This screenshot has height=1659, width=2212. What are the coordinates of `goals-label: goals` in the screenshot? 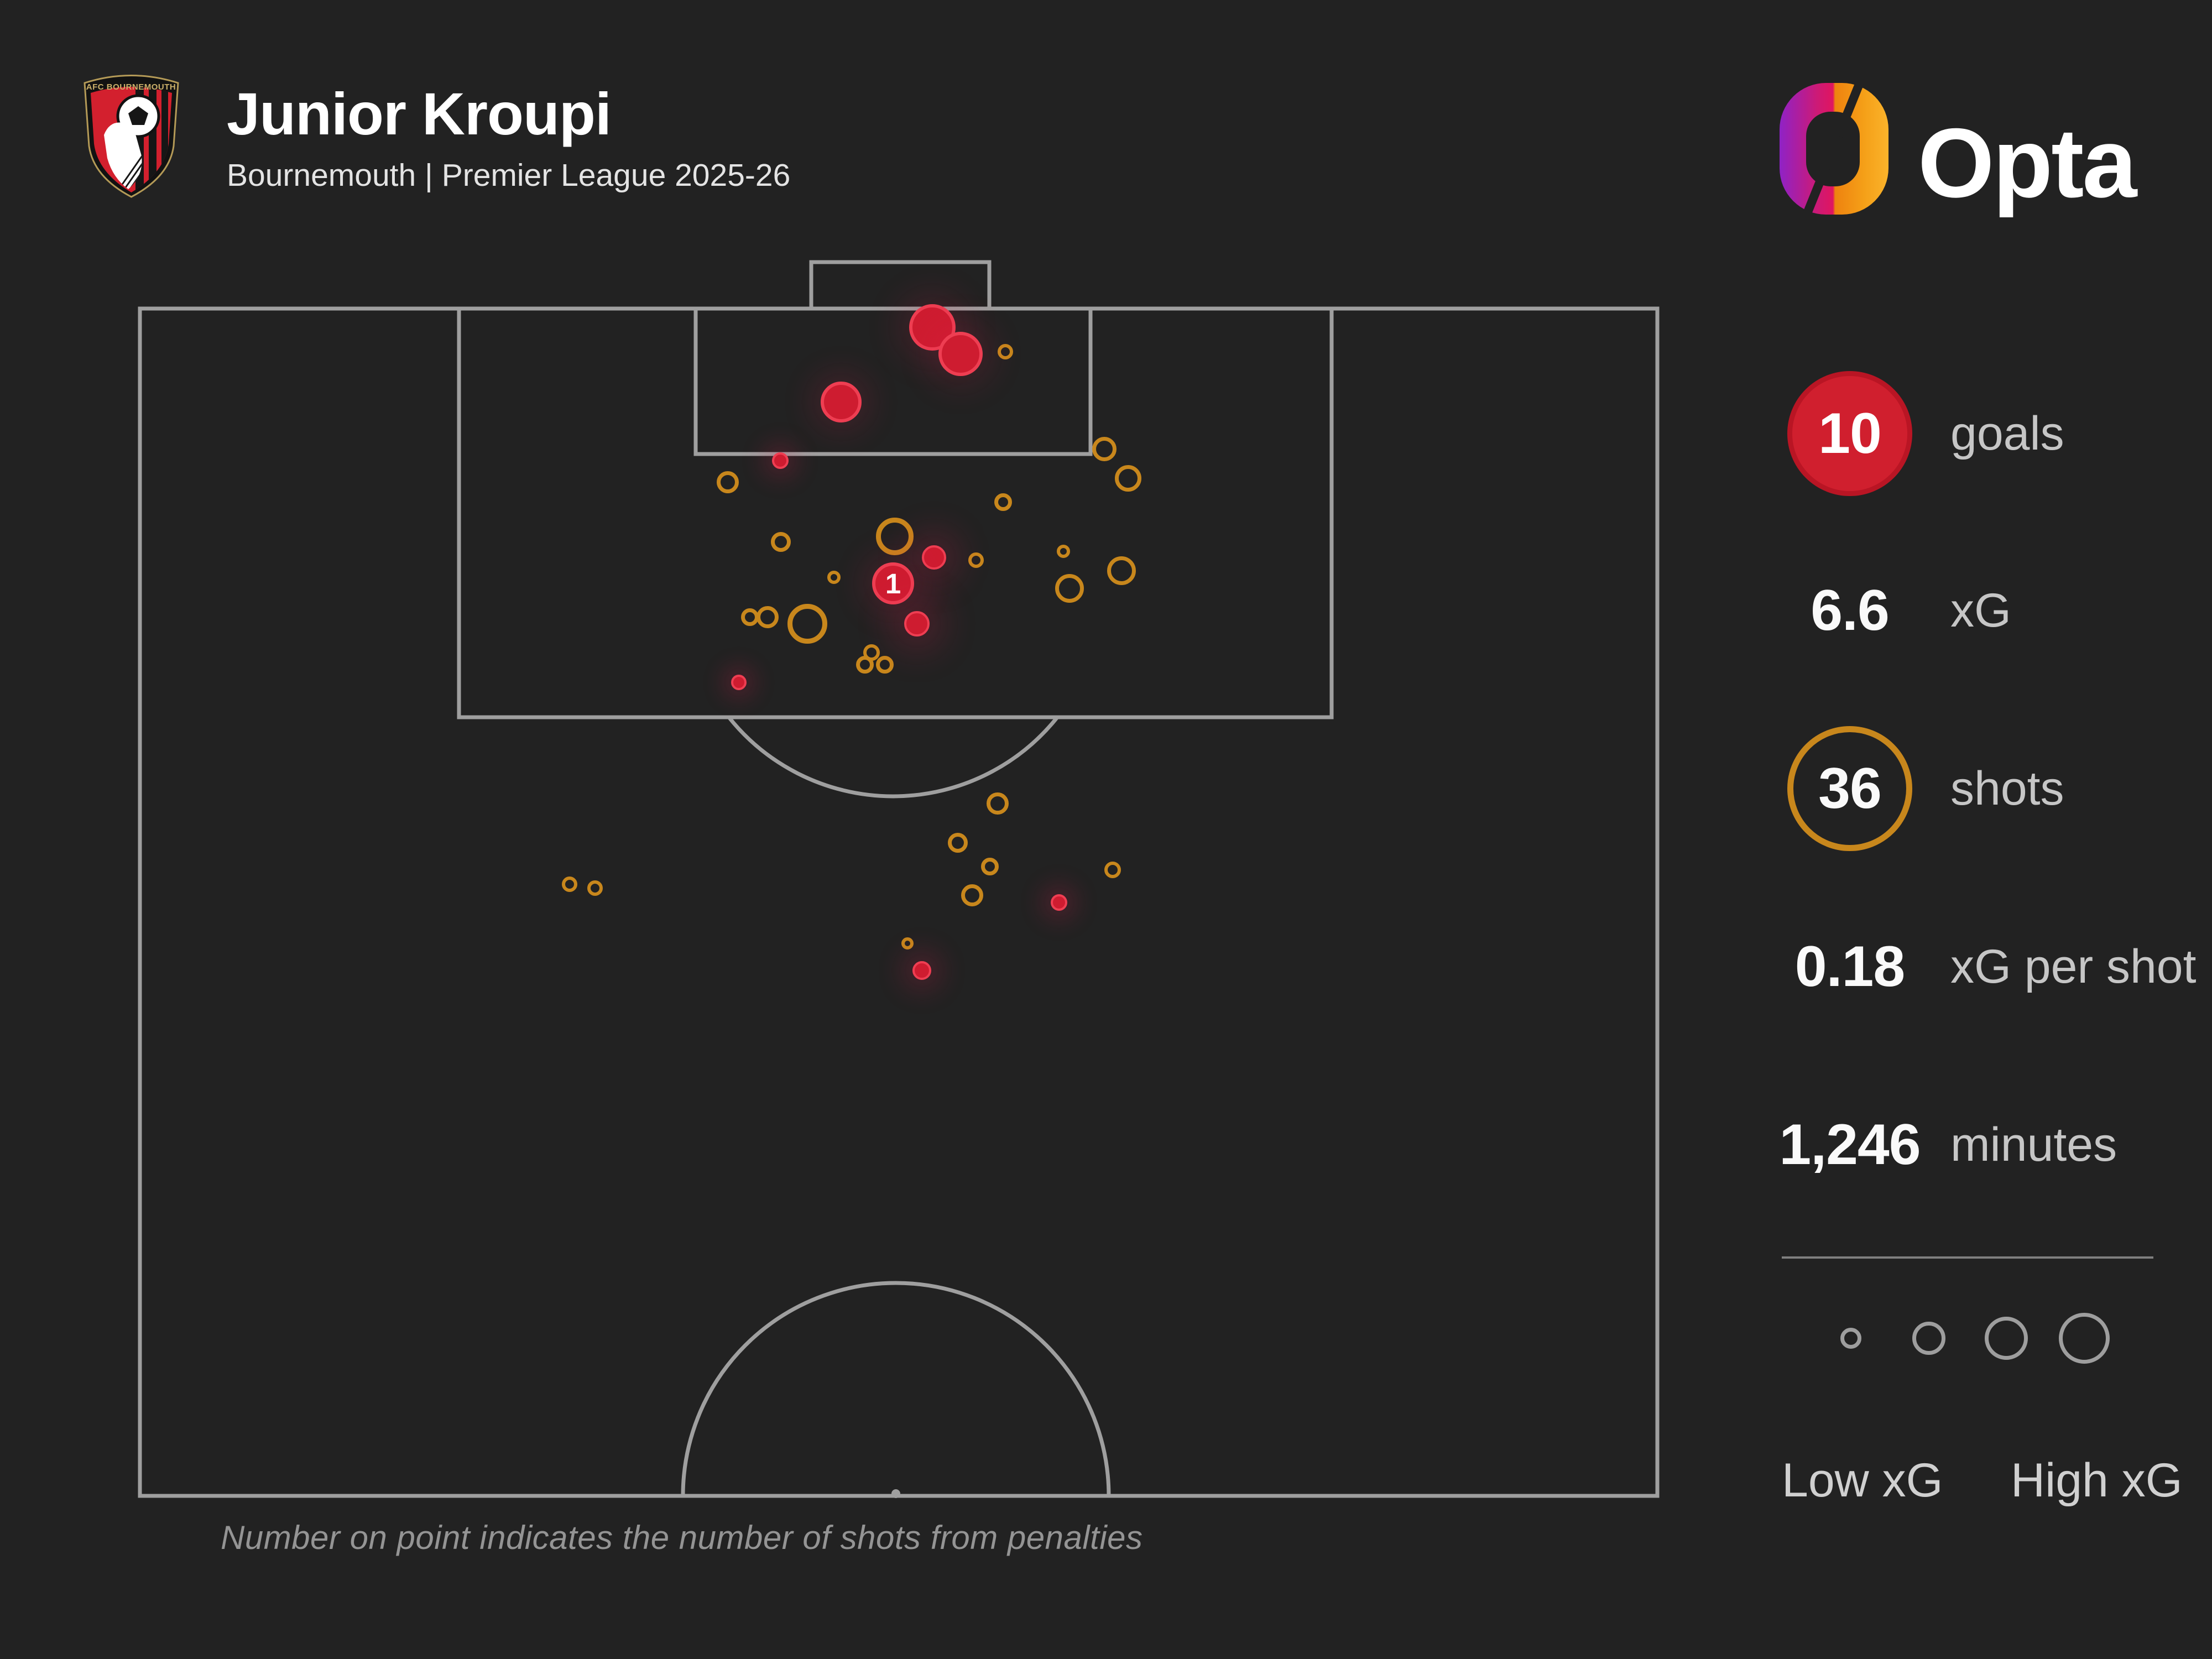 It's located at (2007, 433).